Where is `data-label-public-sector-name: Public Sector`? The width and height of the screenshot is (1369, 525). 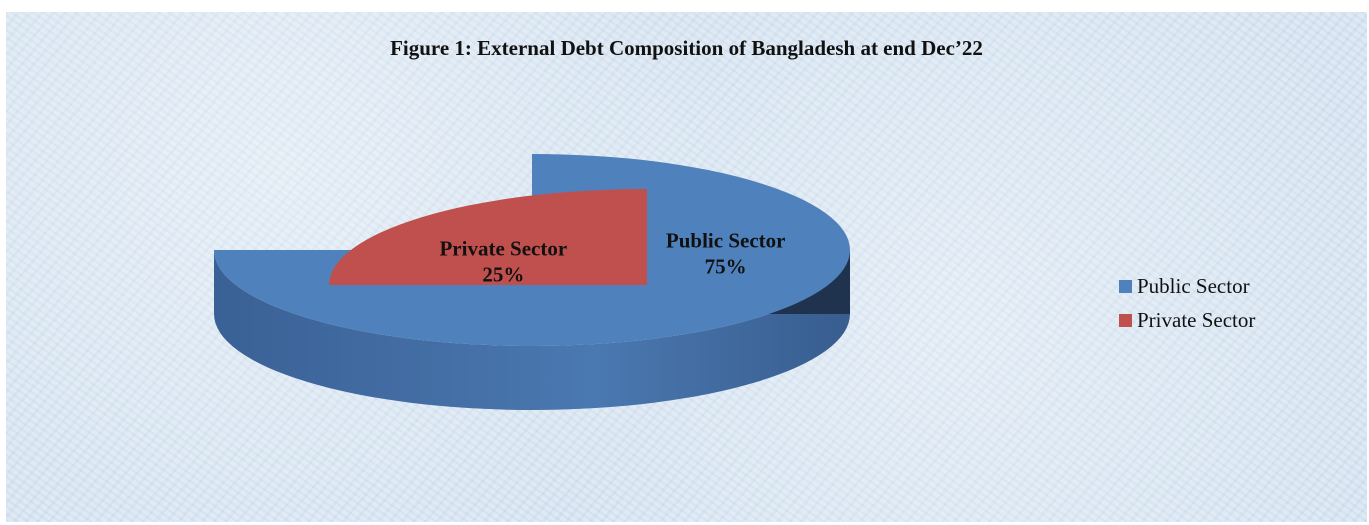
data-label-public-sector-name: Public Sector is located at coordinates (726, 240).